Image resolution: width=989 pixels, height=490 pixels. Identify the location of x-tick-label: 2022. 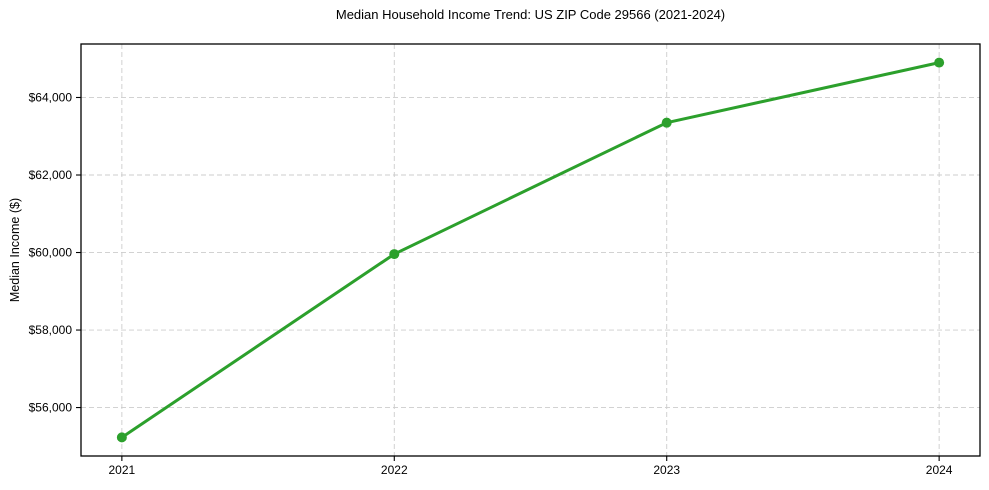
(394, 470).